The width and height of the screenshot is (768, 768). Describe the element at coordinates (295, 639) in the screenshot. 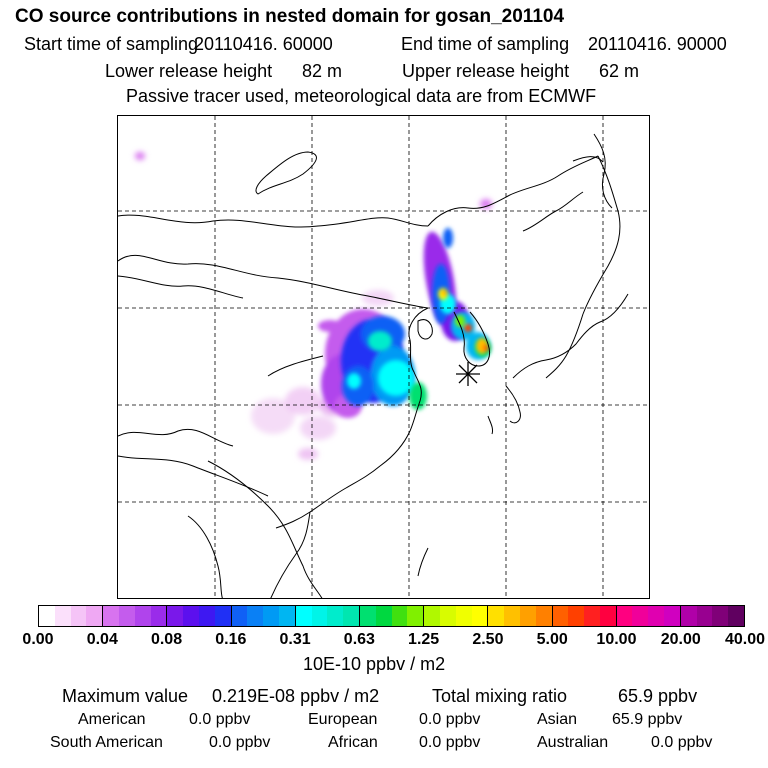

I see `colorbar-tick-label: 0.31` at that location.